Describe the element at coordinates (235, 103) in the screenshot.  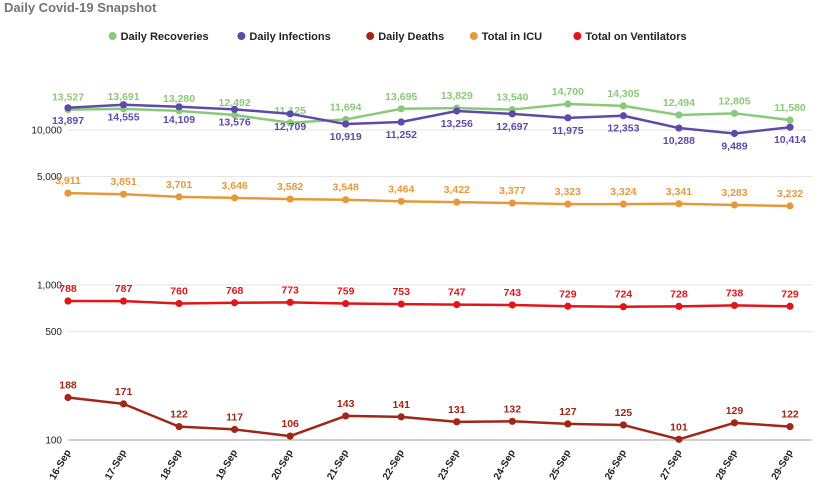
I see `data-label-daily-recoveries: 12,492` at that location.